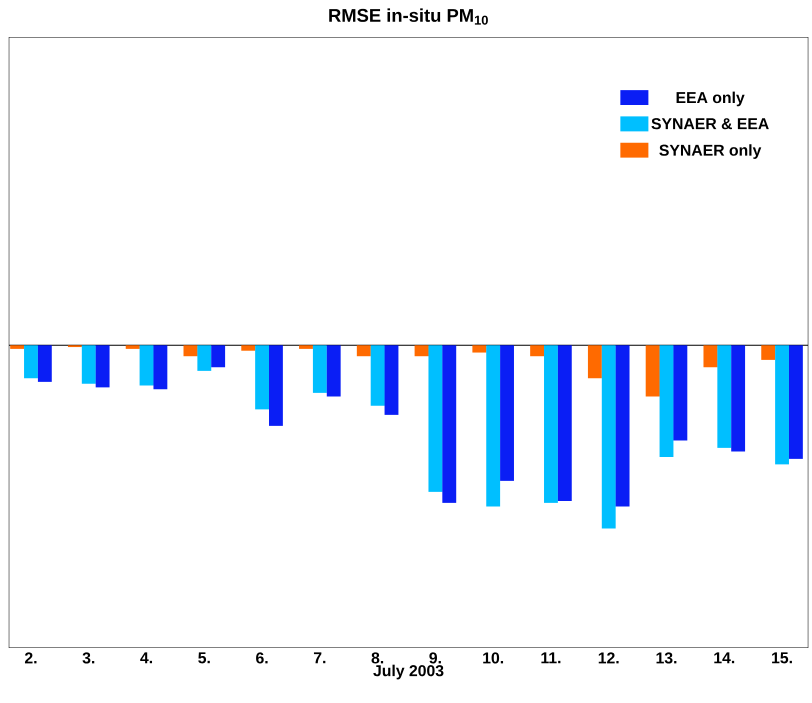  What do you see at coordinates (320, 658) in the screenshot?
I see `x-tick-label: 7.` at bounding box center [320, 658].